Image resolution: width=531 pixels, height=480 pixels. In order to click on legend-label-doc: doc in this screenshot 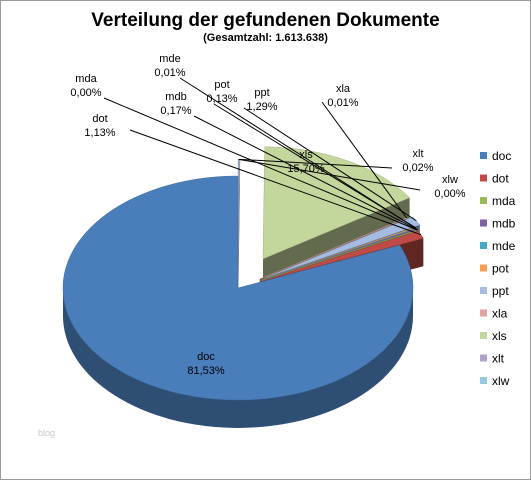, I will do `click(501, 156)`.